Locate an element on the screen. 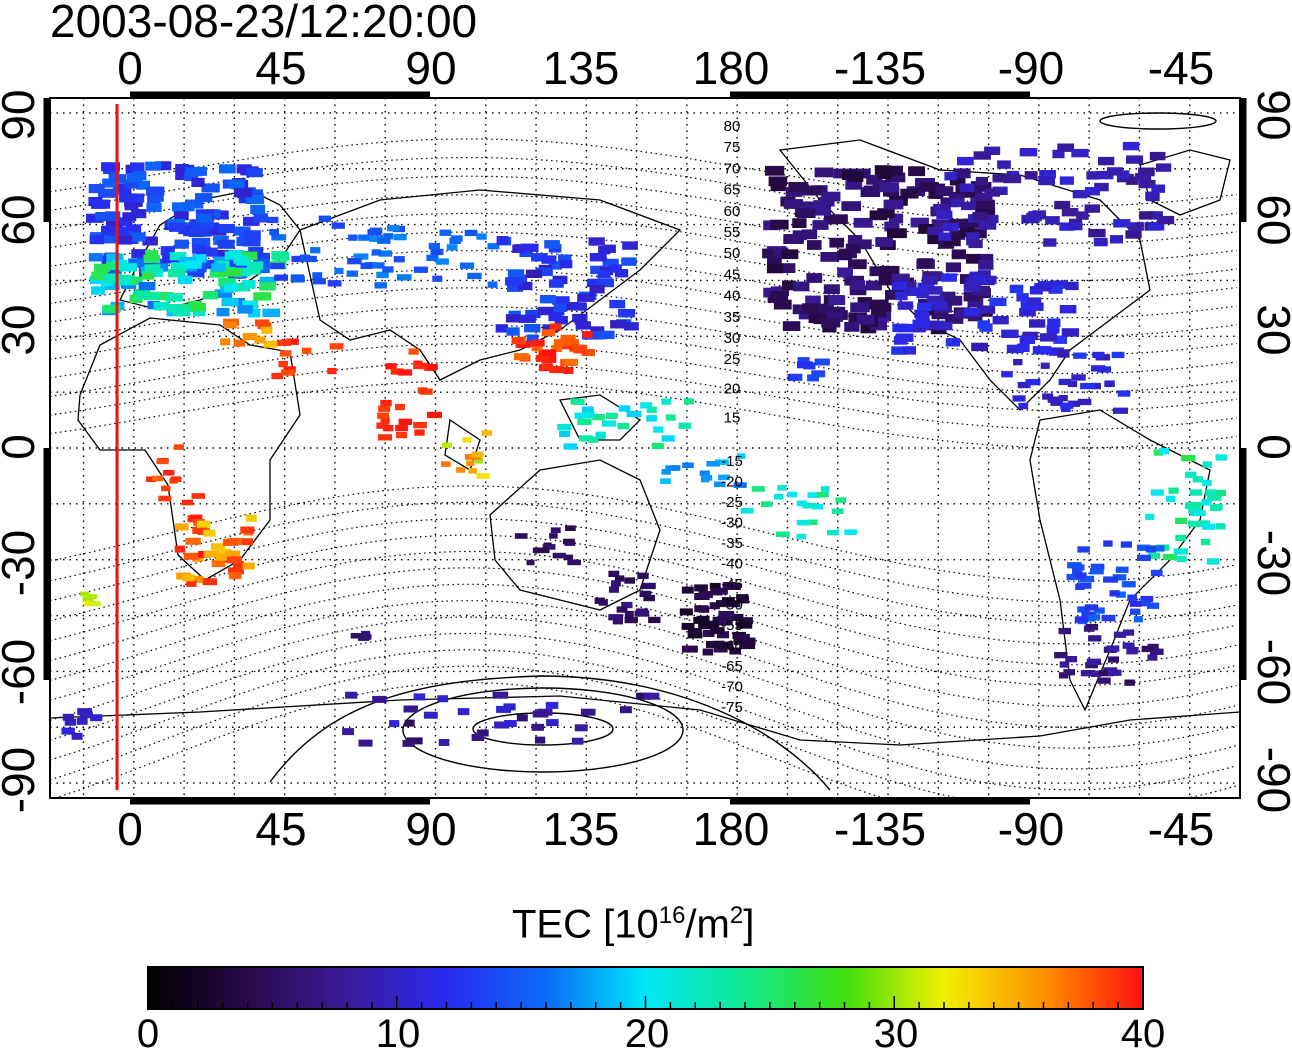  contour-label: -25 is located at coordinates (732, 502).